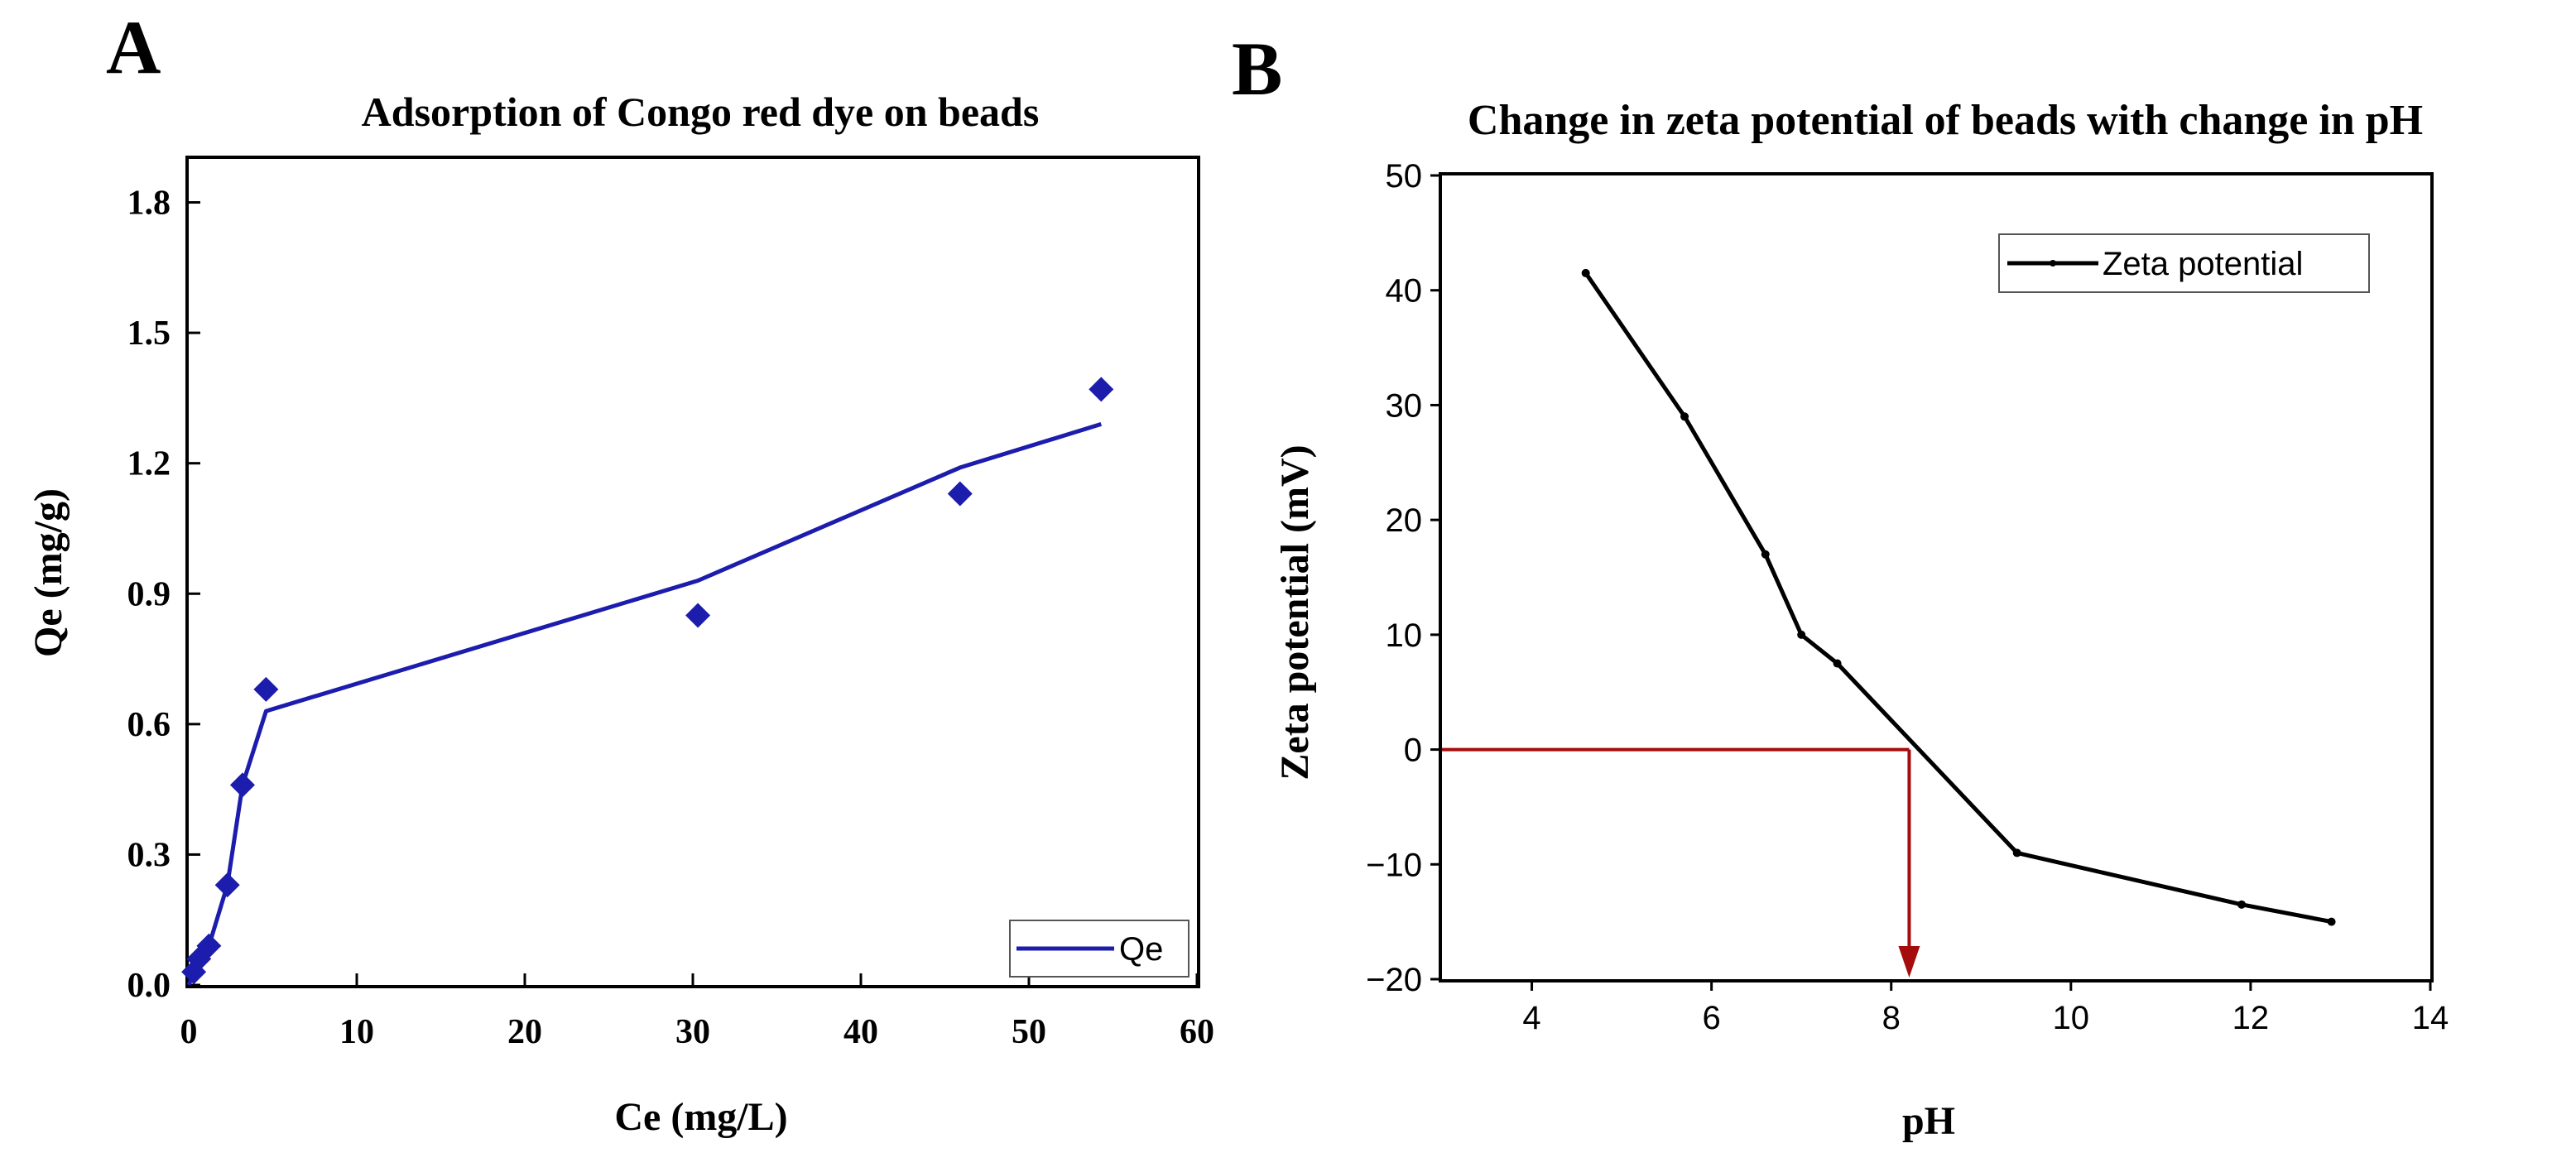 This screenshot has width=2576, height=1153. I want to click on y-axis-label-a: Qe (mg/g), so click(48, 572).